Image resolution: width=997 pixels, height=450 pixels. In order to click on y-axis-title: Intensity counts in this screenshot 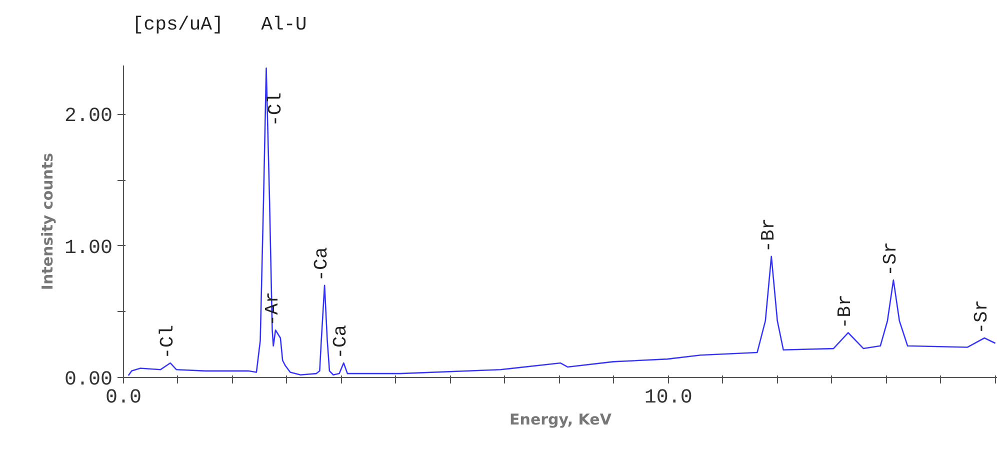, I will do `click(47, 221)`.